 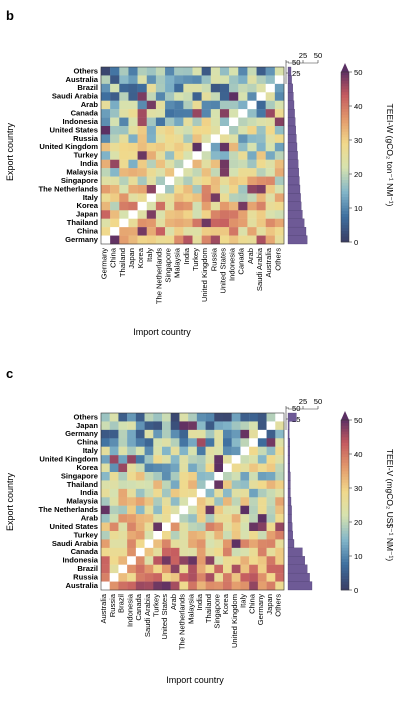 I want to click on y-tick-label: Japan, so click(x=87, y=425).